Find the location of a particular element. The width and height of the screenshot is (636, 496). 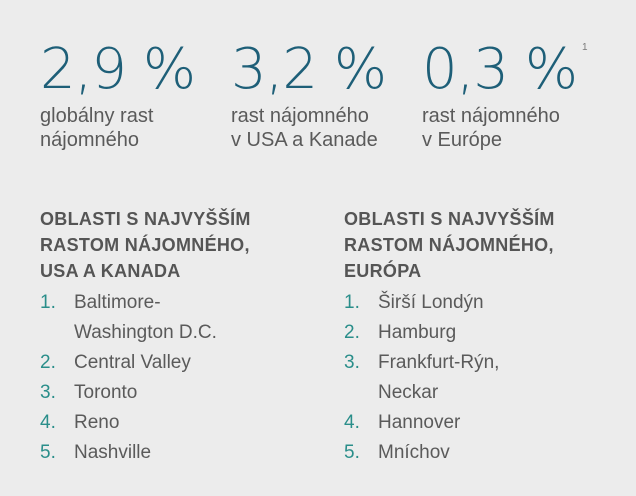

list-item: 3. Toronto is located at coordinates (175, 393).